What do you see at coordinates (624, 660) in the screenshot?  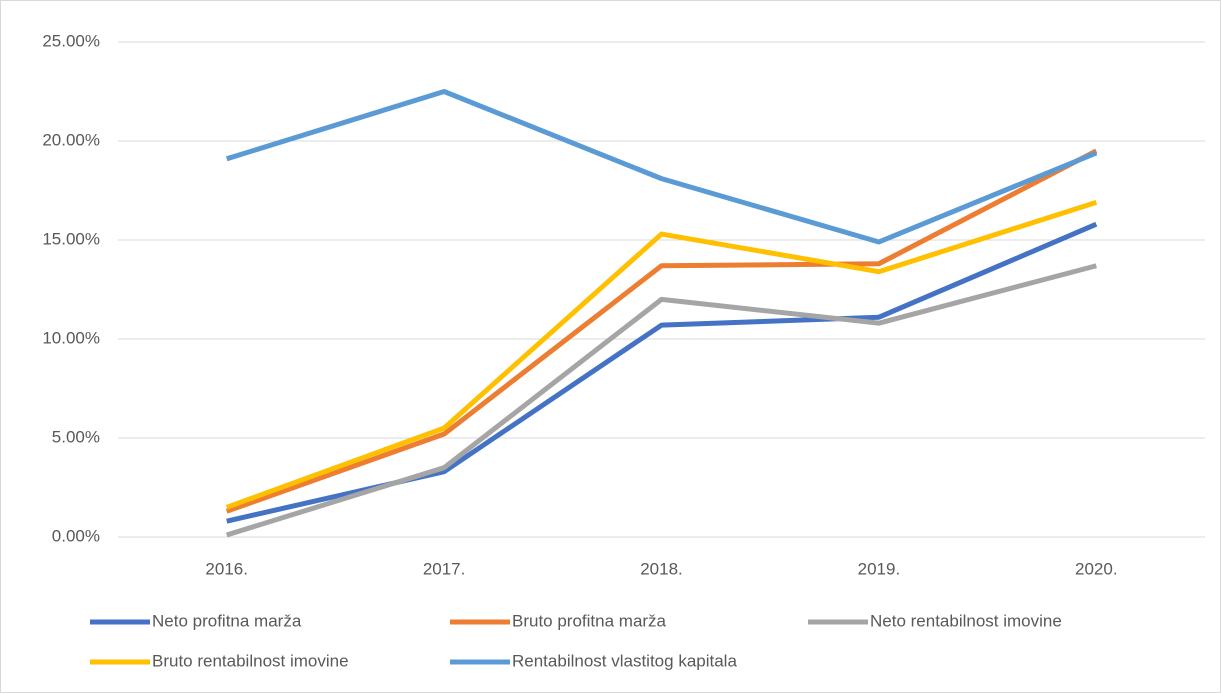 I see `legend-label: Rentabilnost vlastitog kapitala` at bounding box center [624, 660].